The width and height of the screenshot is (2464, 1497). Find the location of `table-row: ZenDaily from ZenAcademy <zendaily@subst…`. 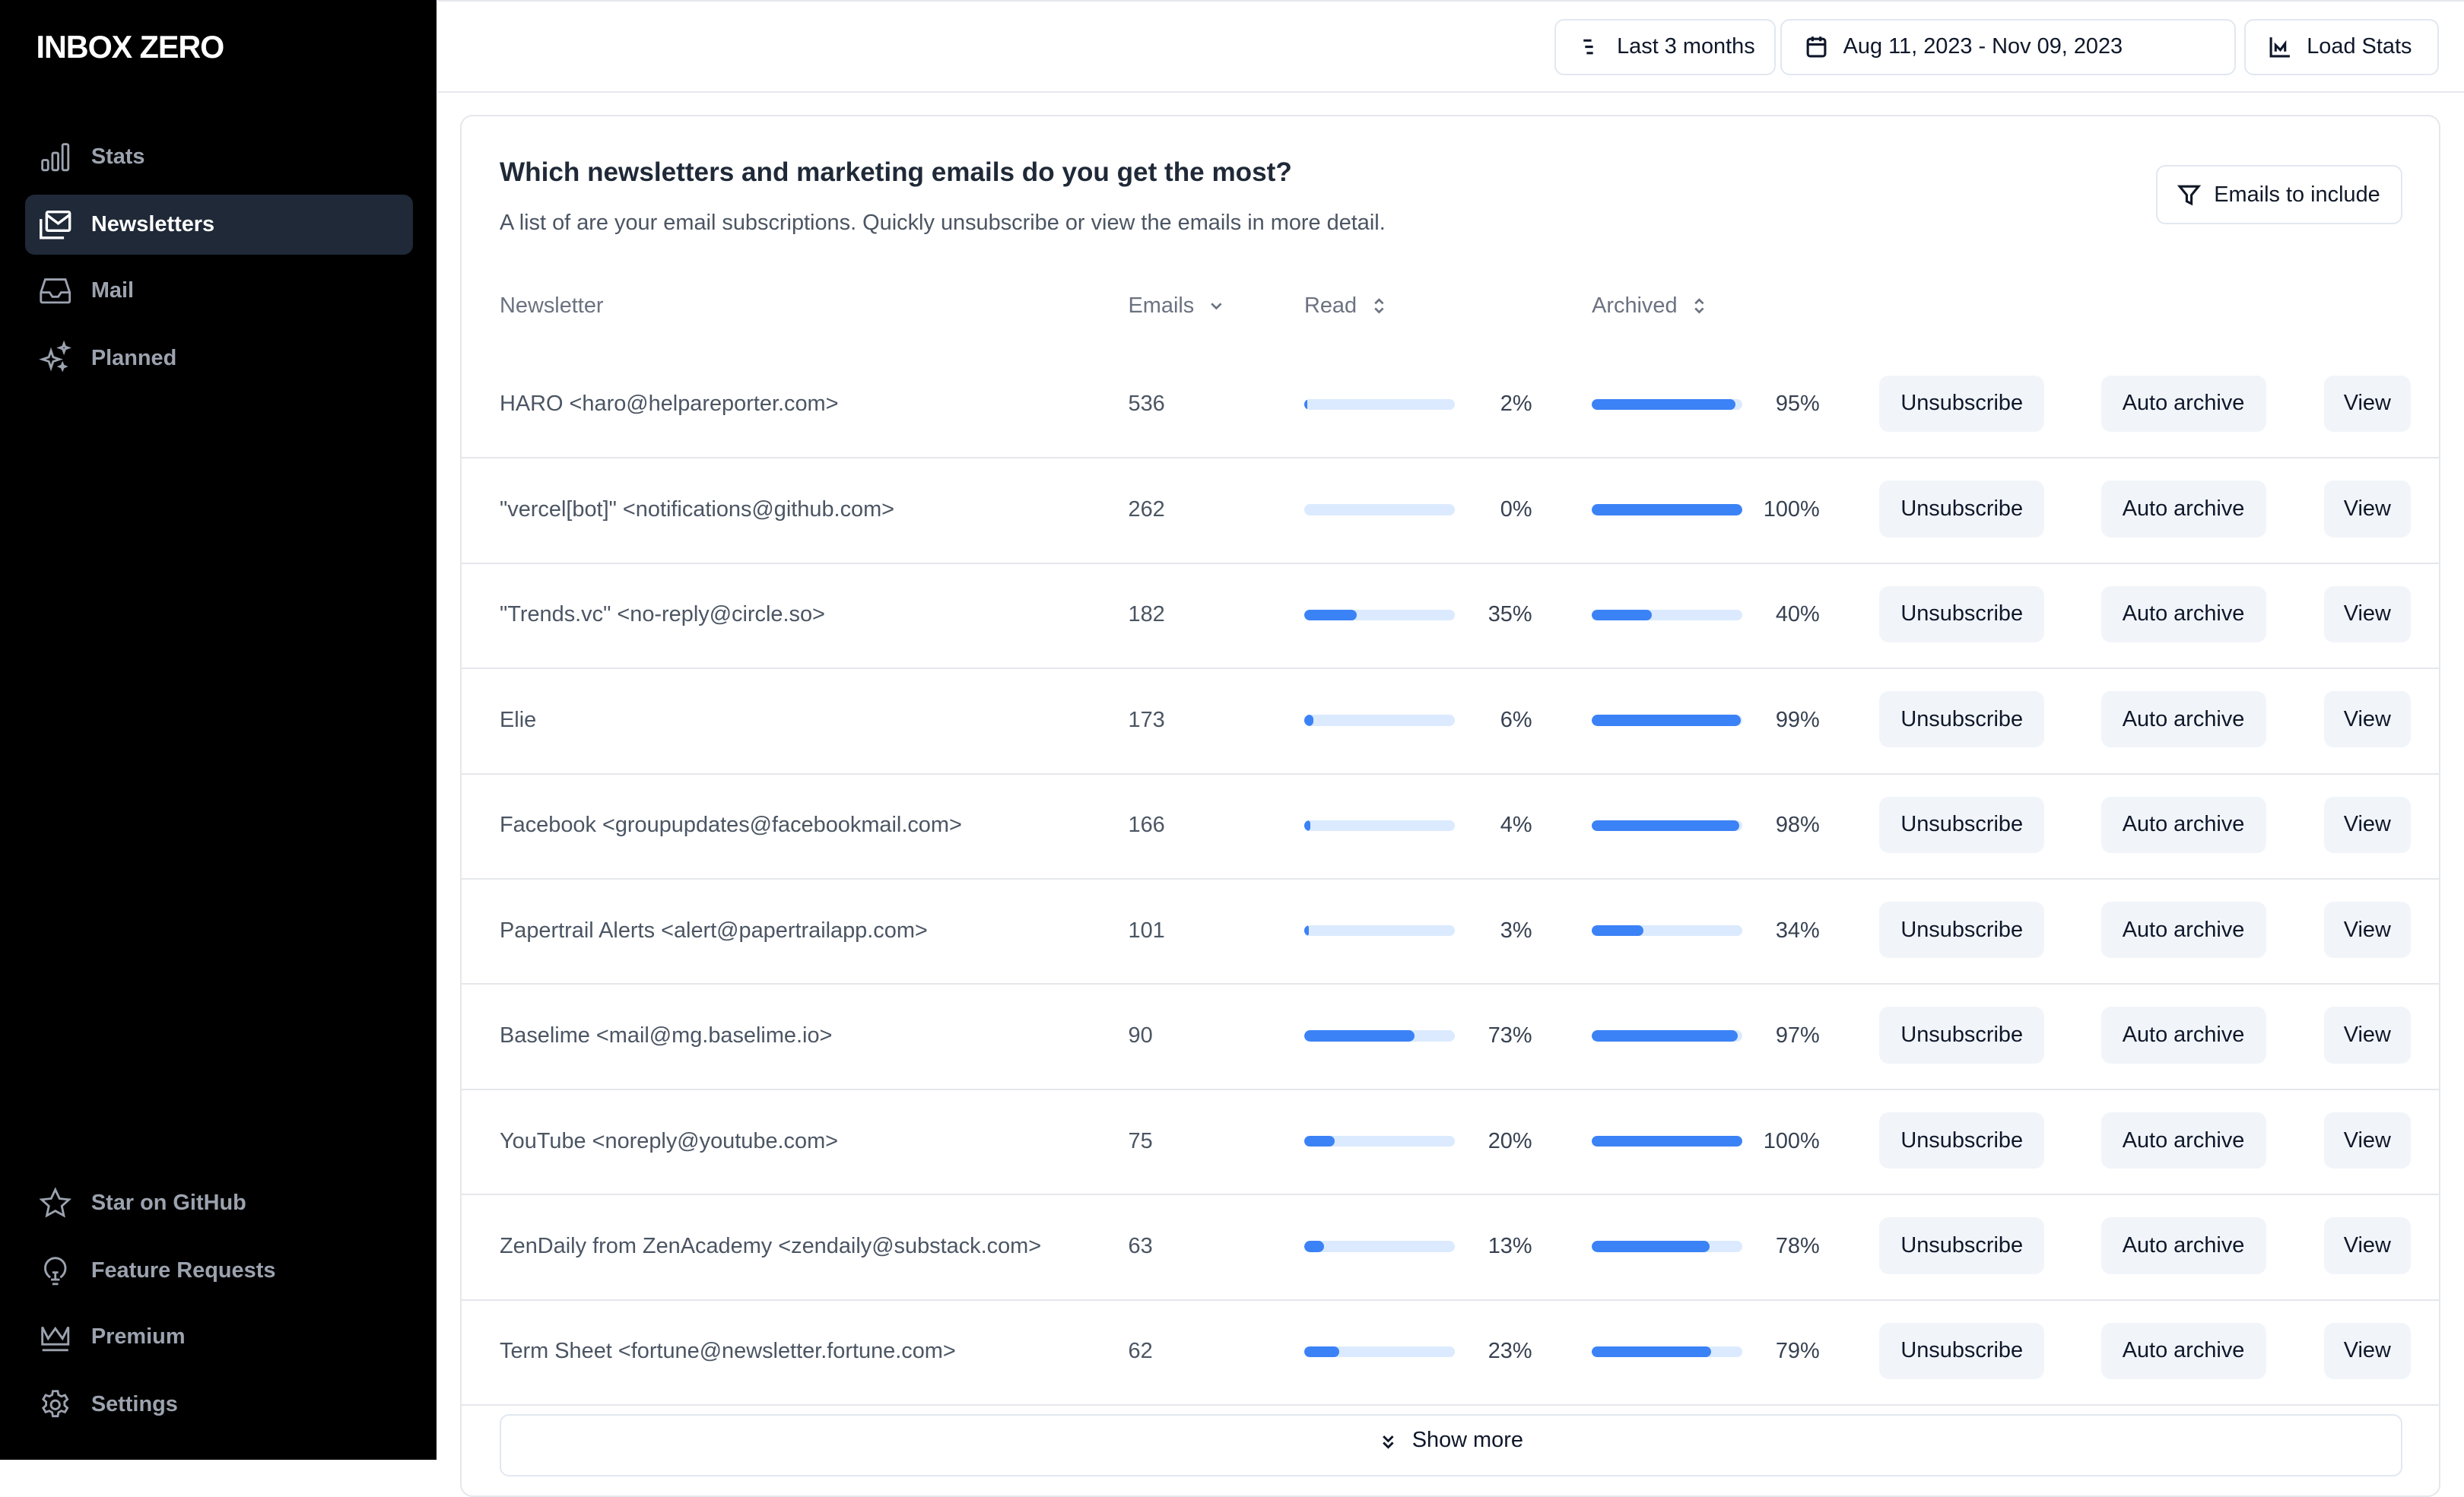

table-row: ZenDaily from ZenAcademy <zendaily@subst… is located at coordinates (1450, 1247).